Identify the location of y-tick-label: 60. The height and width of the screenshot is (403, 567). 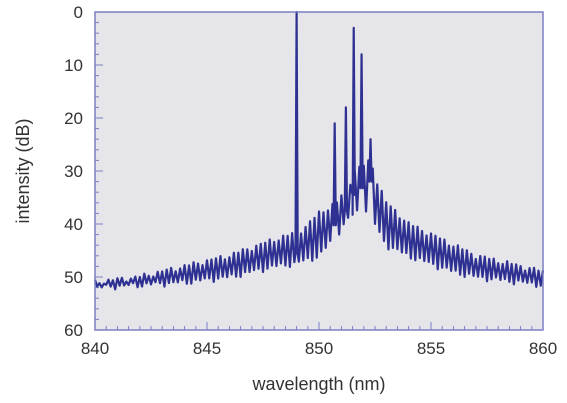
(73, 330).